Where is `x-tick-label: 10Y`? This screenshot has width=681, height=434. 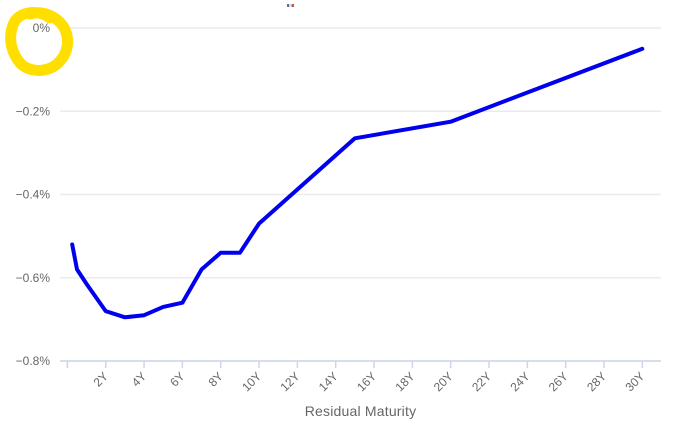
x-tick-label: 10Y is located at coordinates (251, 381).